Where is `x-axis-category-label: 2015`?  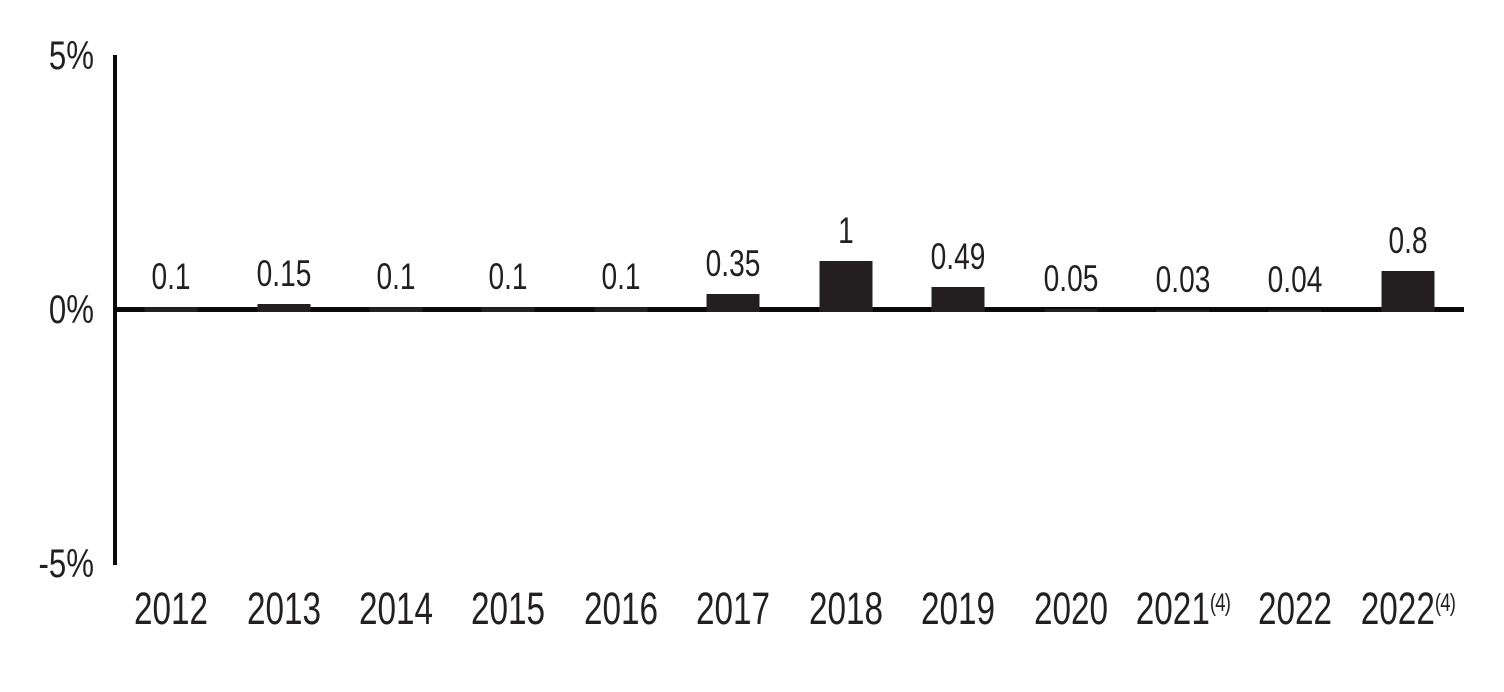 x-axis-category-label: 2015 is located at coordinates (509, 608).